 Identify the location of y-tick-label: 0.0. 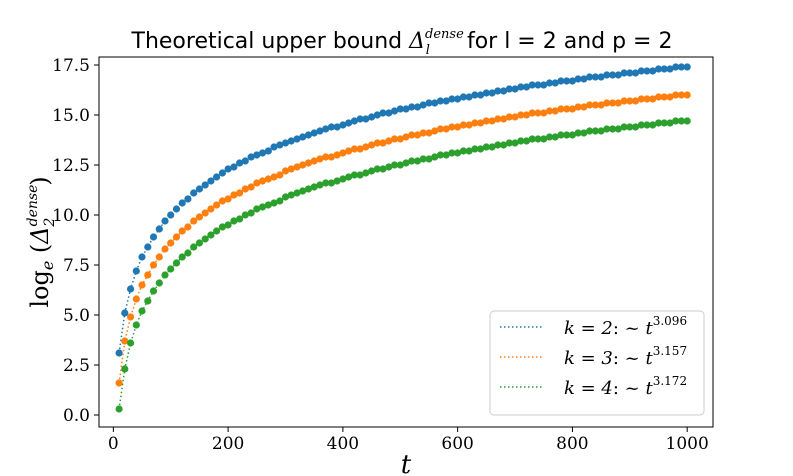
(76, 416).